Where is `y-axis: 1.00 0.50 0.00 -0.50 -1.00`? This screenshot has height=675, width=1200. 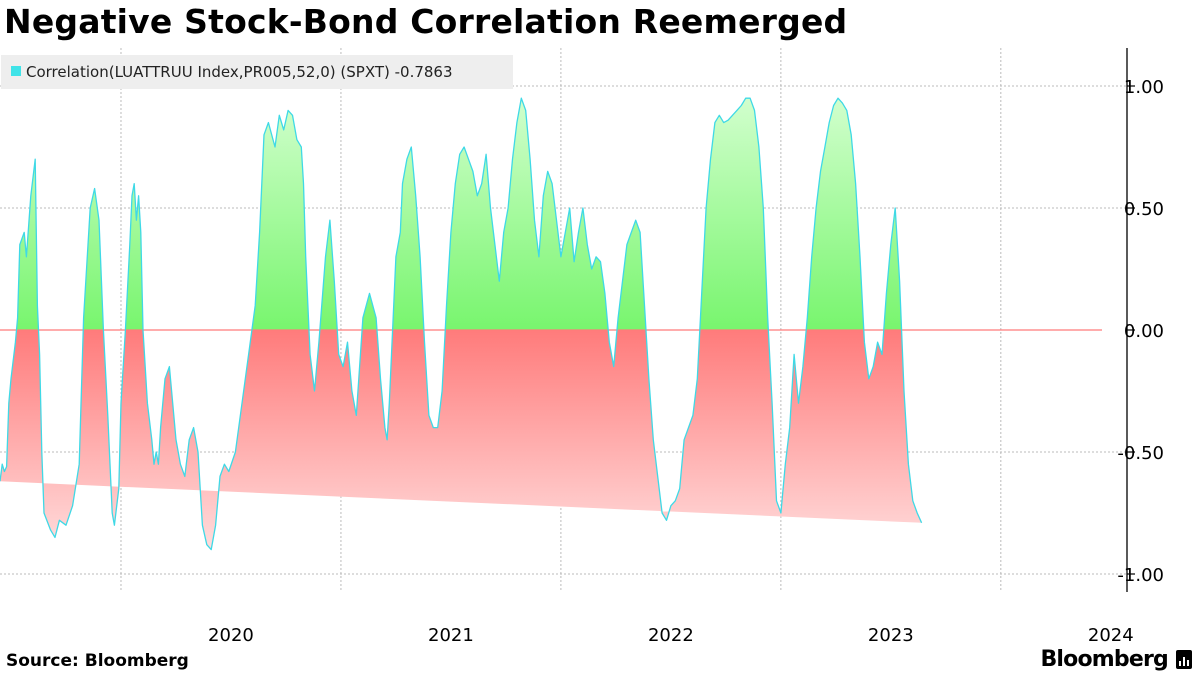 y-axis: 1.00 0.50 0.00 -0.50 -1.00 is located at coordinates (1140, 320).